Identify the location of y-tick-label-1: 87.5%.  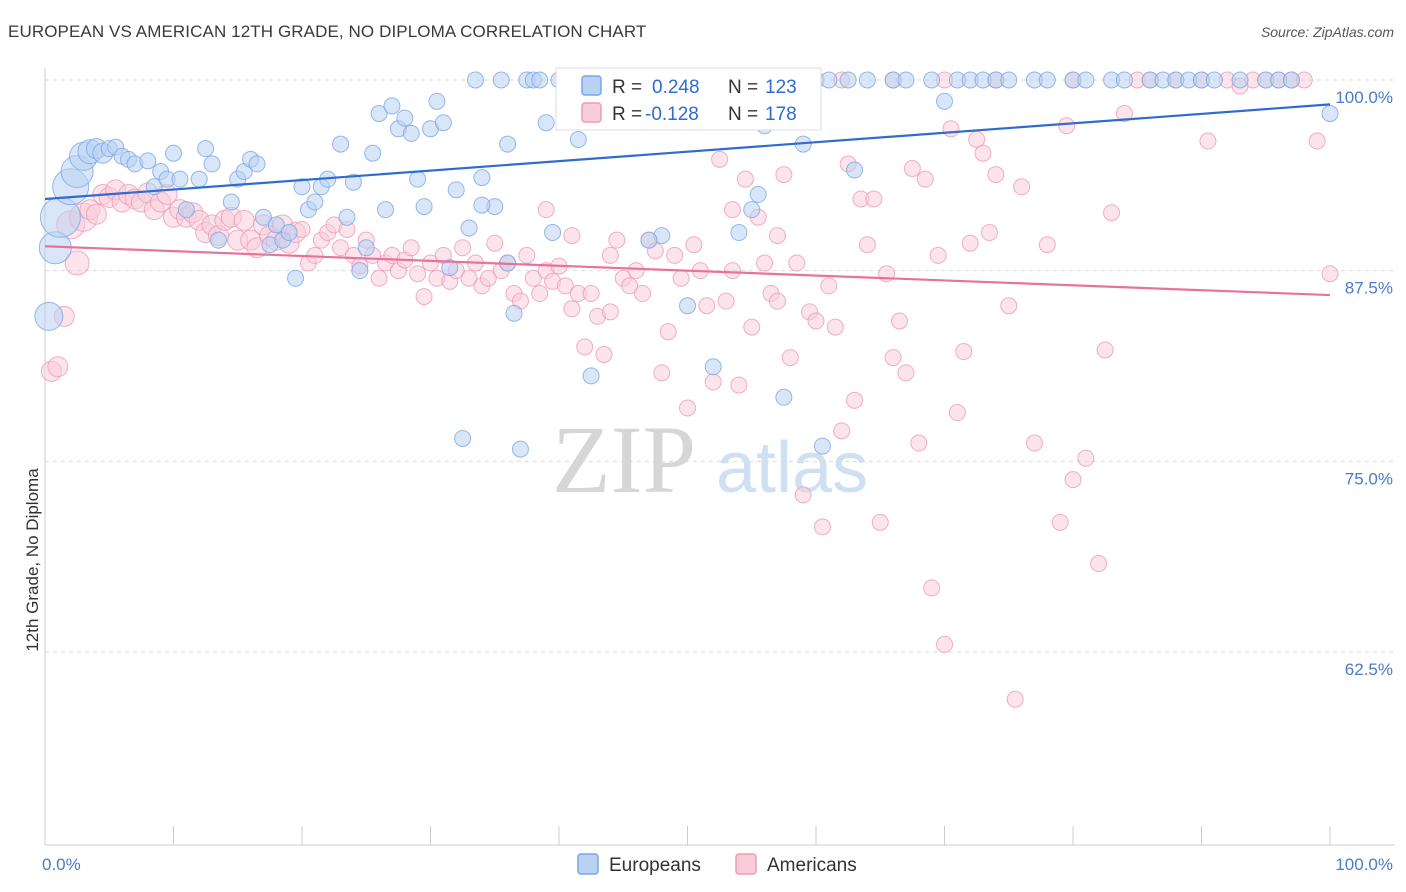
(1369, 288).